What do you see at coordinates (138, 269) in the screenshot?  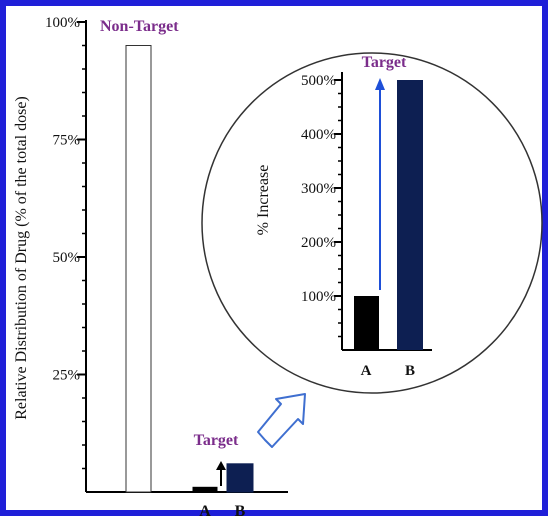 I see `bar-non-target` at bounding box center [138, 269].